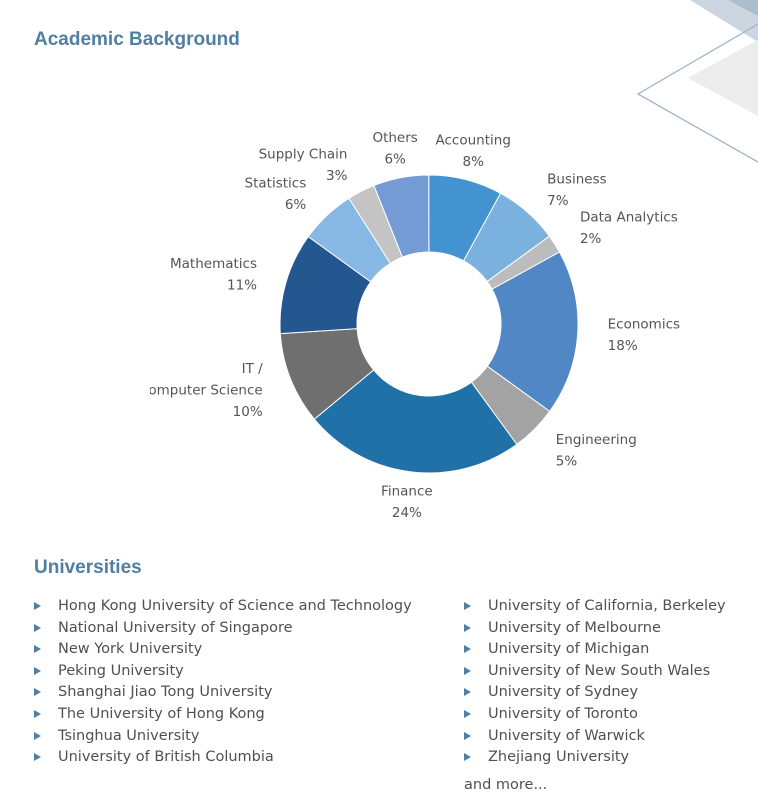 Image resolution: width=758 pixels, height=803 pixels. Describe the element at coordinates (88, 567) in the screenshot. I see `universities-heading: Universities` at that location.